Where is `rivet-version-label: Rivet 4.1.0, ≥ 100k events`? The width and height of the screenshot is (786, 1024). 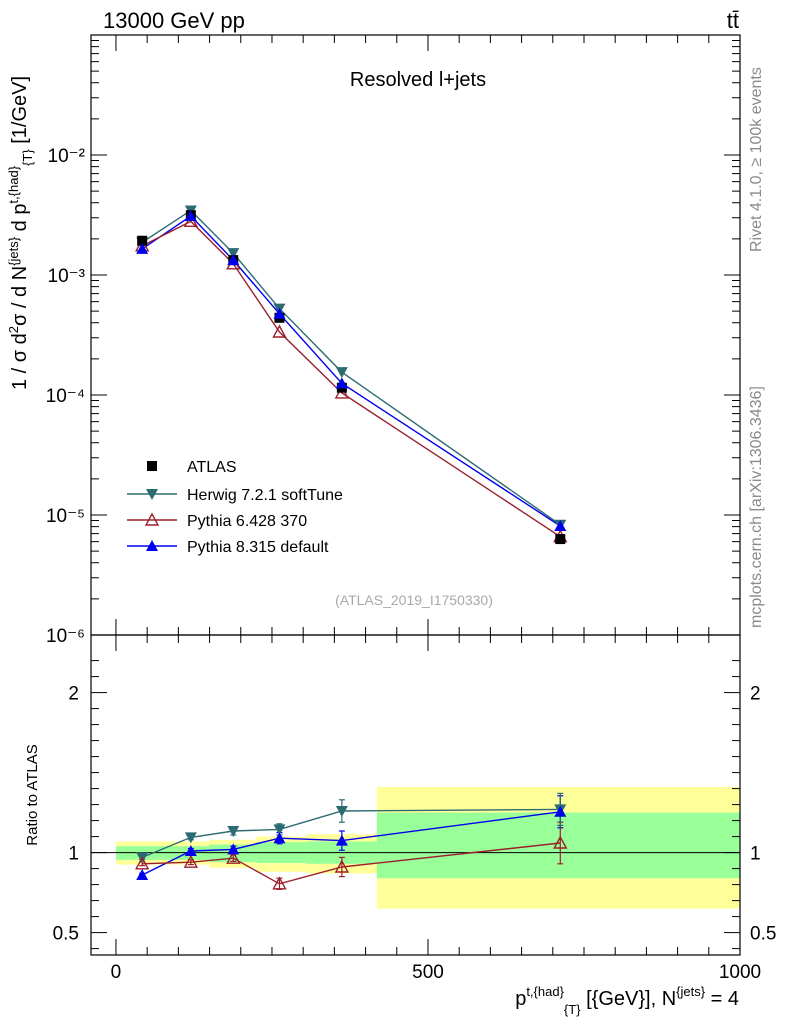
rivet-version-label: Rivet 4.1.0, ≥ 100k events is located at coordinates (756, 159).